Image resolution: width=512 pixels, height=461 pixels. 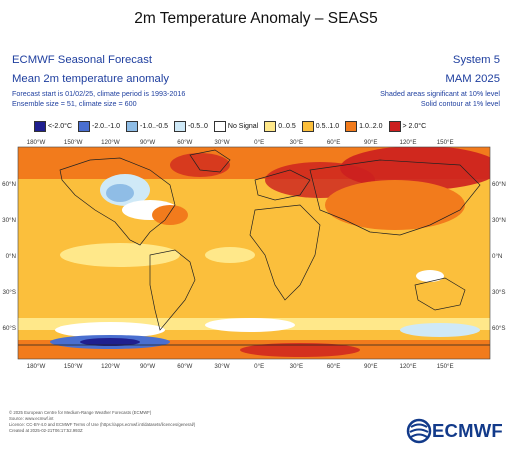 I want to click on legend-label: 0.5..1.0, so click(x=327, y=126).